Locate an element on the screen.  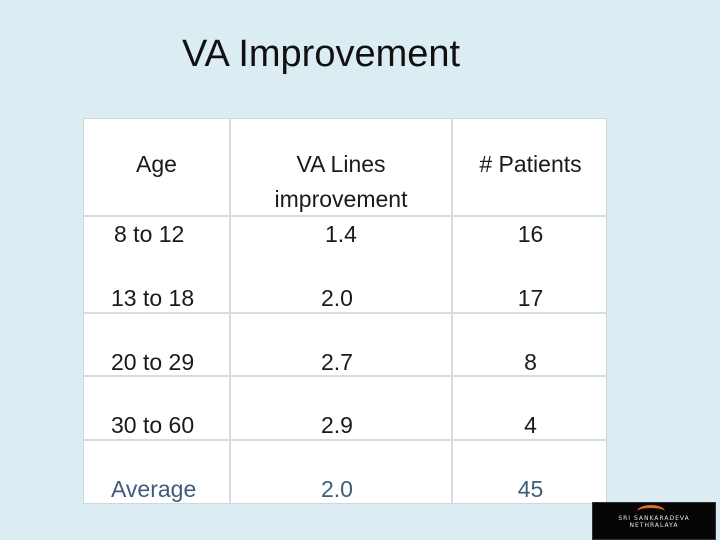
row-patients: 8 is located at coordinates (530, 362).